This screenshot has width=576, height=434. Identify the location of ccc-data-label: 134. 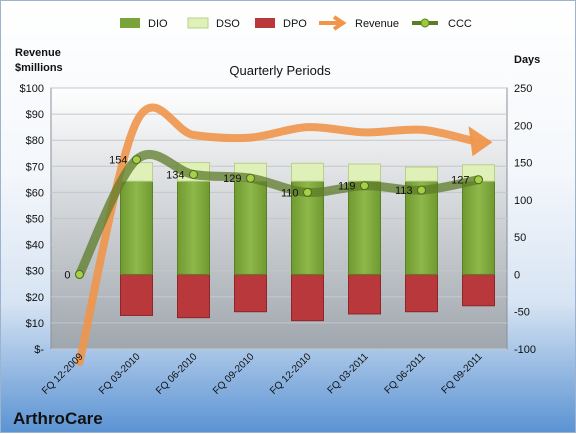
(175, 176).